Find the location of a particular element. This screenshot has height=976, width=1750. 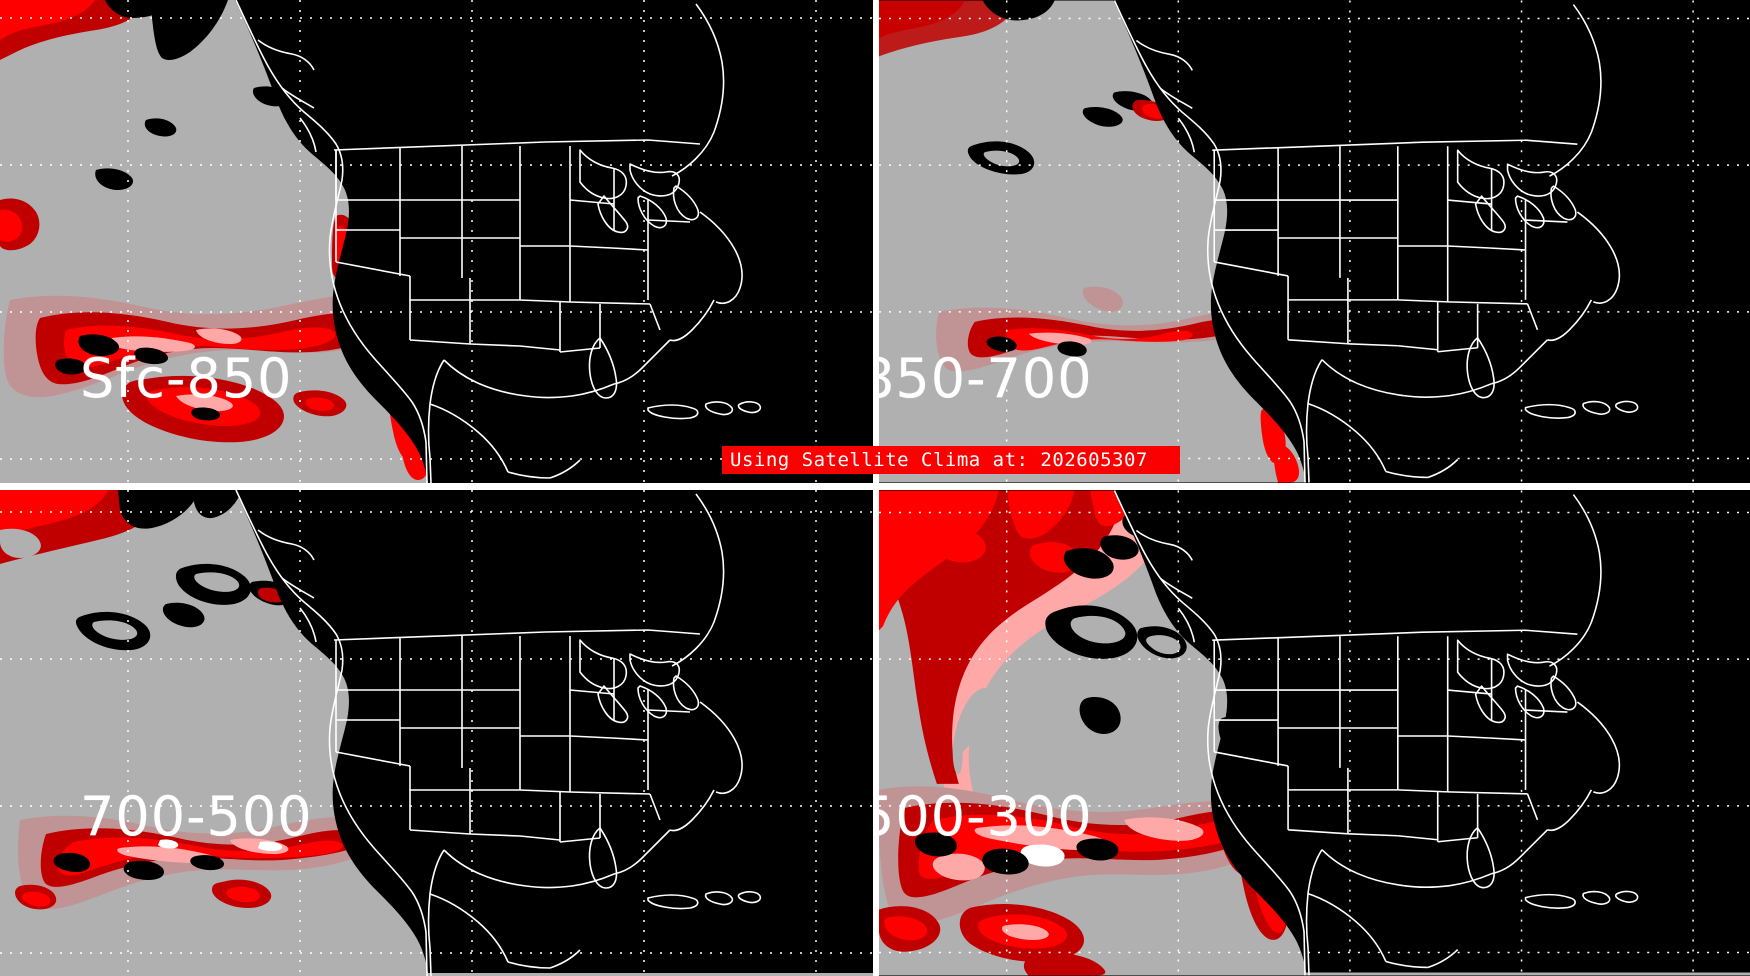

status-banner: Using Satellite Clima at: 202605307 is located at coordinates (951, 460).